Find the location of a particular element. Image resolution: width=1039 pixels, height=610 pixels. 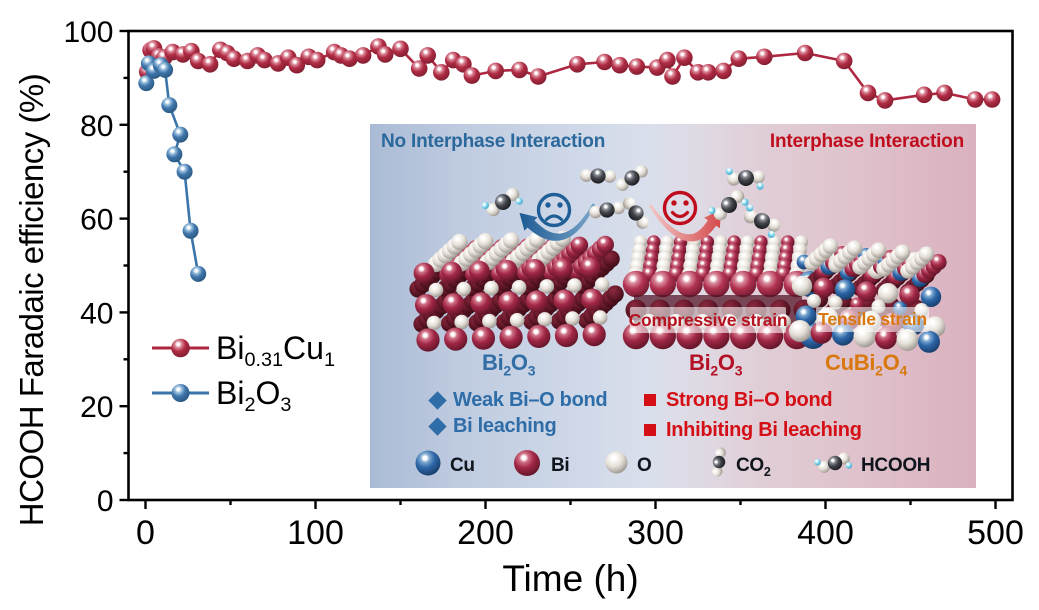

bullet-strong-bio-bond: Strong Bi–O bond is located at coordinates (738, 400).